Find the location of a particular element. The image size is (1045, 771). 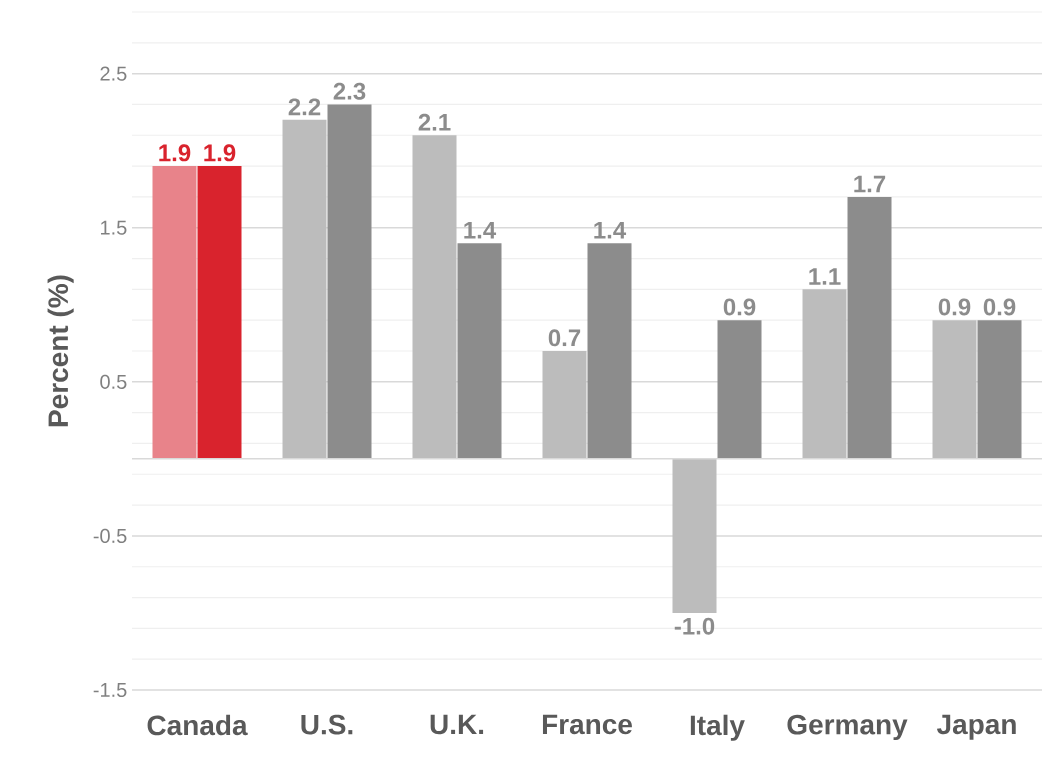

data-label: 1.1 is located at coordinates (825, 276).